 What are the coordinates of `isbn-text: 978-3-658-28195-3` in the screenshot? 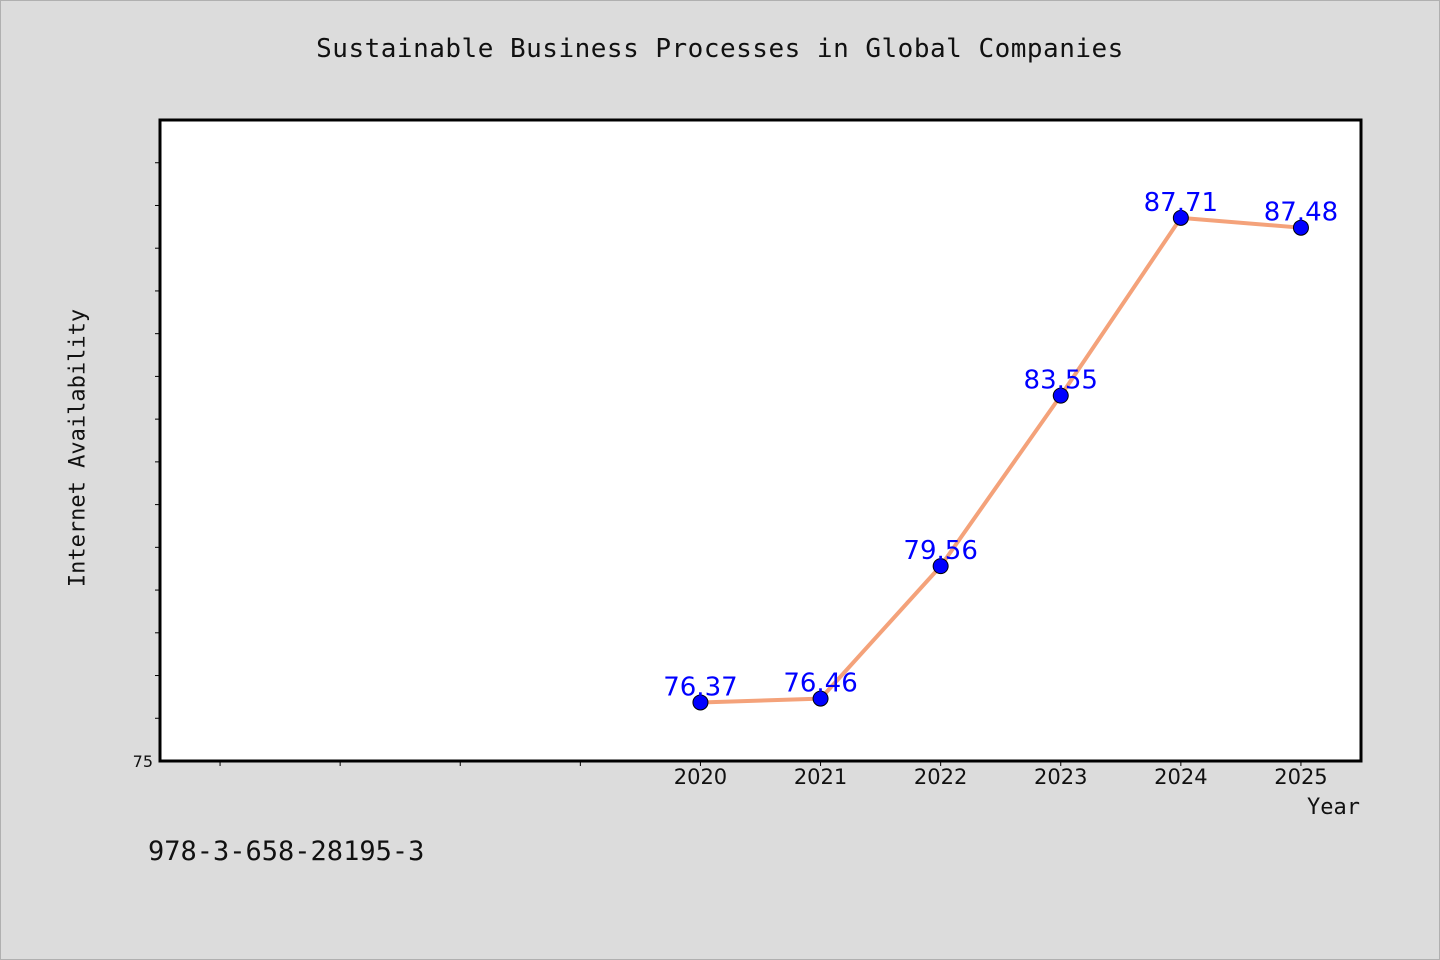 It's located at (286, 851).